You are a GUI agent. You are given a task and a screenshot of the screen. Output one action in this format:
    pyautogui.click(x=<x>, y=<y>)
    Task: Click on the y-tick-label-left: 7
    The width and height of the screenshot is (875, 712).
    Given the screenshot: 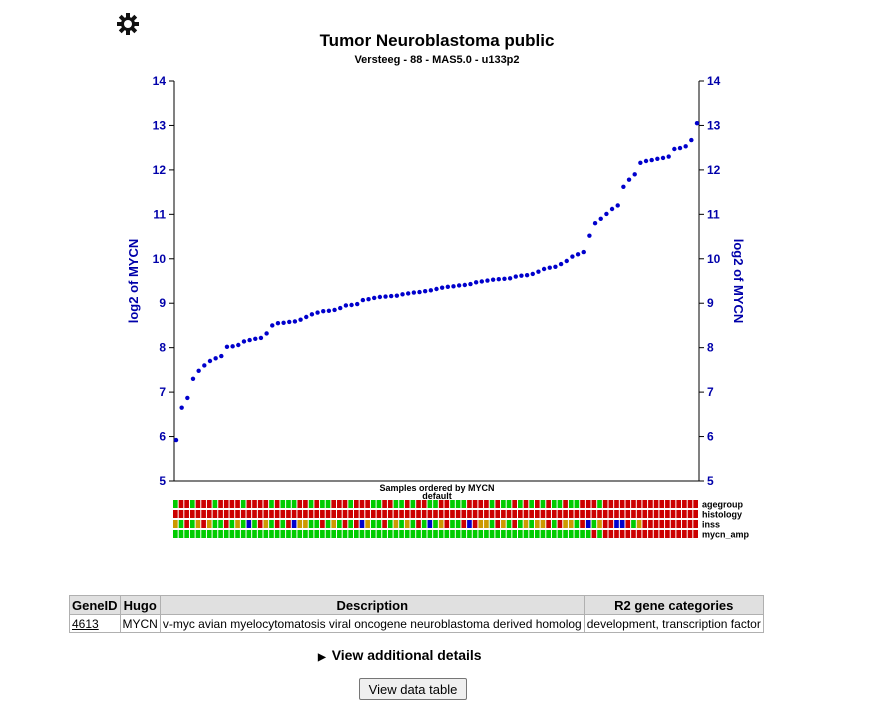 What is the action you would take?
    pyautogui.click(x=162, y=392)
    